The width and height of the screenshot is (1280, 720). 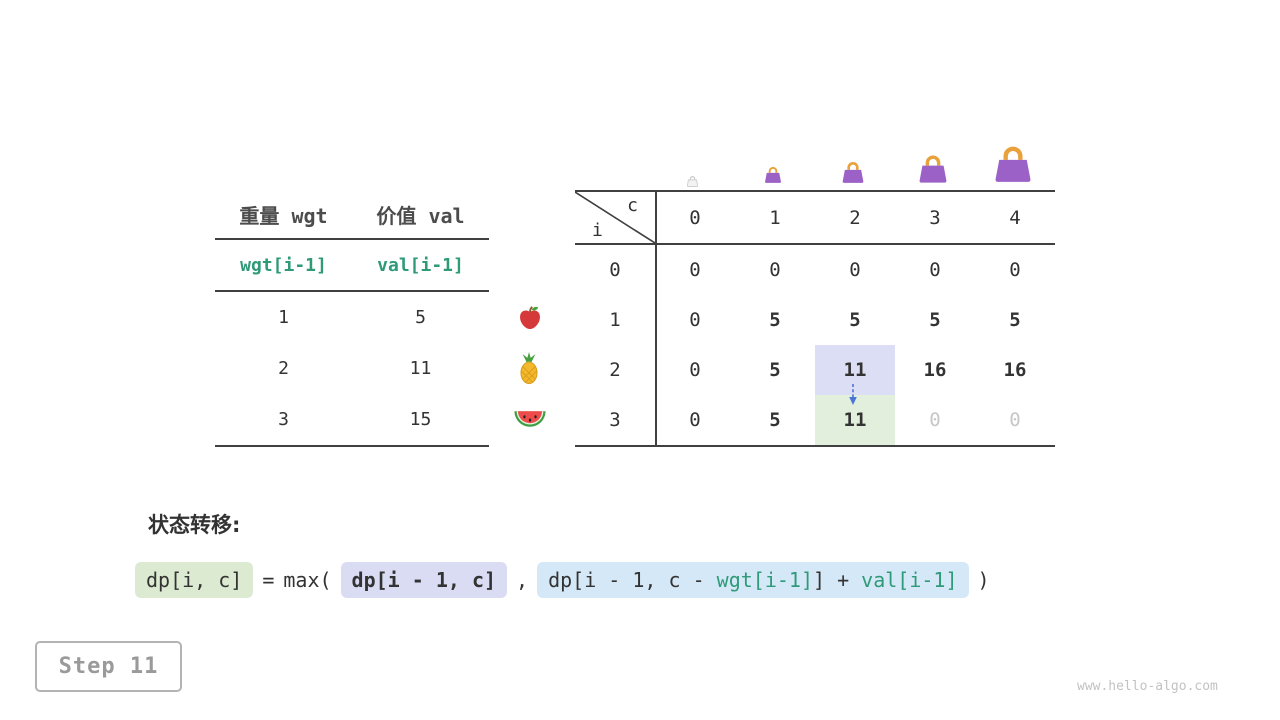 I want to click on dp-table: c i 0 1 2 3 4 0 0 0 0 0 0 1 0 5 5 5 5 2, so click(x=815, y=318).